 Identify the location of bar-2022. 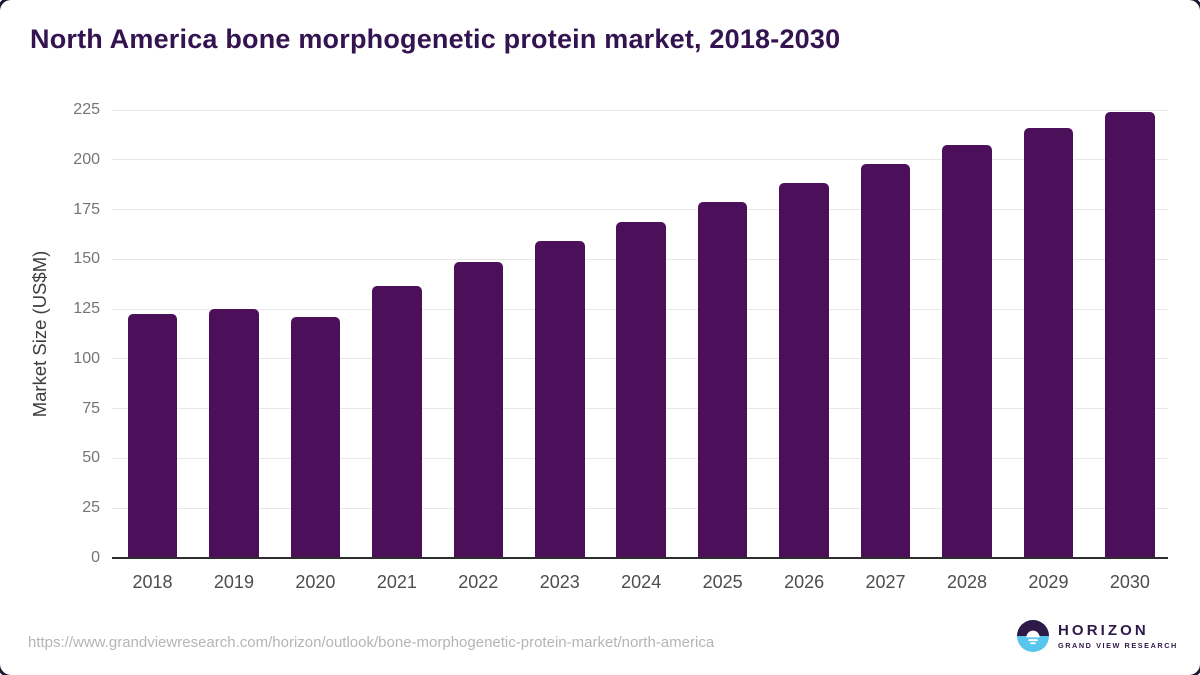
(478, 410).